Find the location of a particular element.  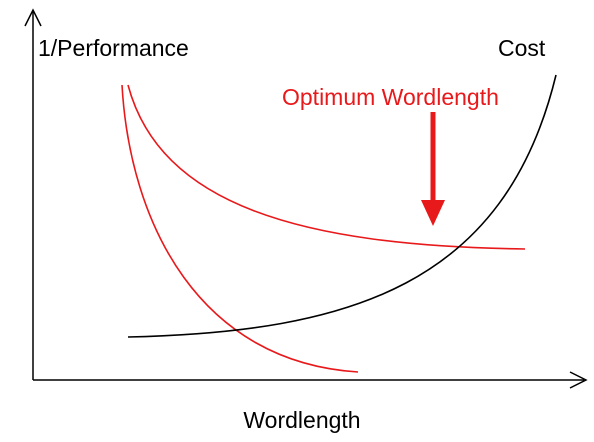

cost-label: Cost is located at coordinates (522, 48).